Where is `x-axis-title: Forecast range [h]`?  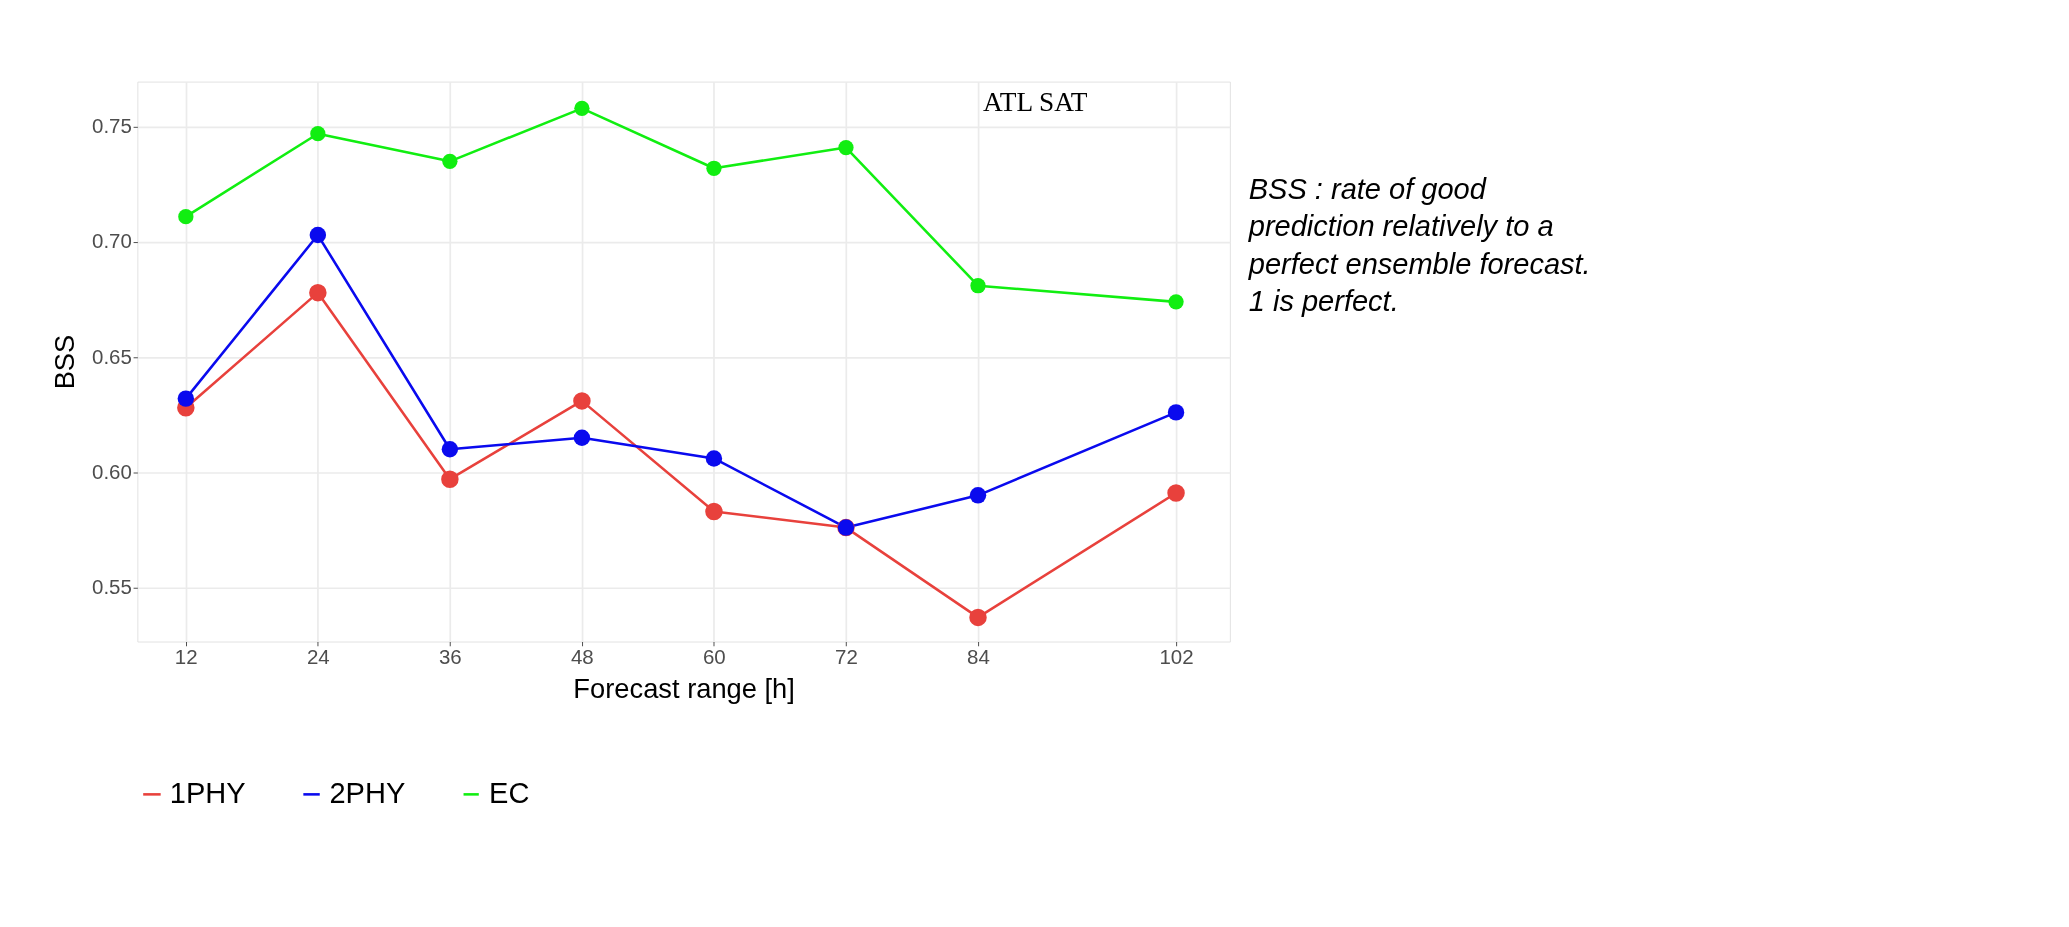 x-axis-title: Forecast range [h] is located at coordinates (684, 689).